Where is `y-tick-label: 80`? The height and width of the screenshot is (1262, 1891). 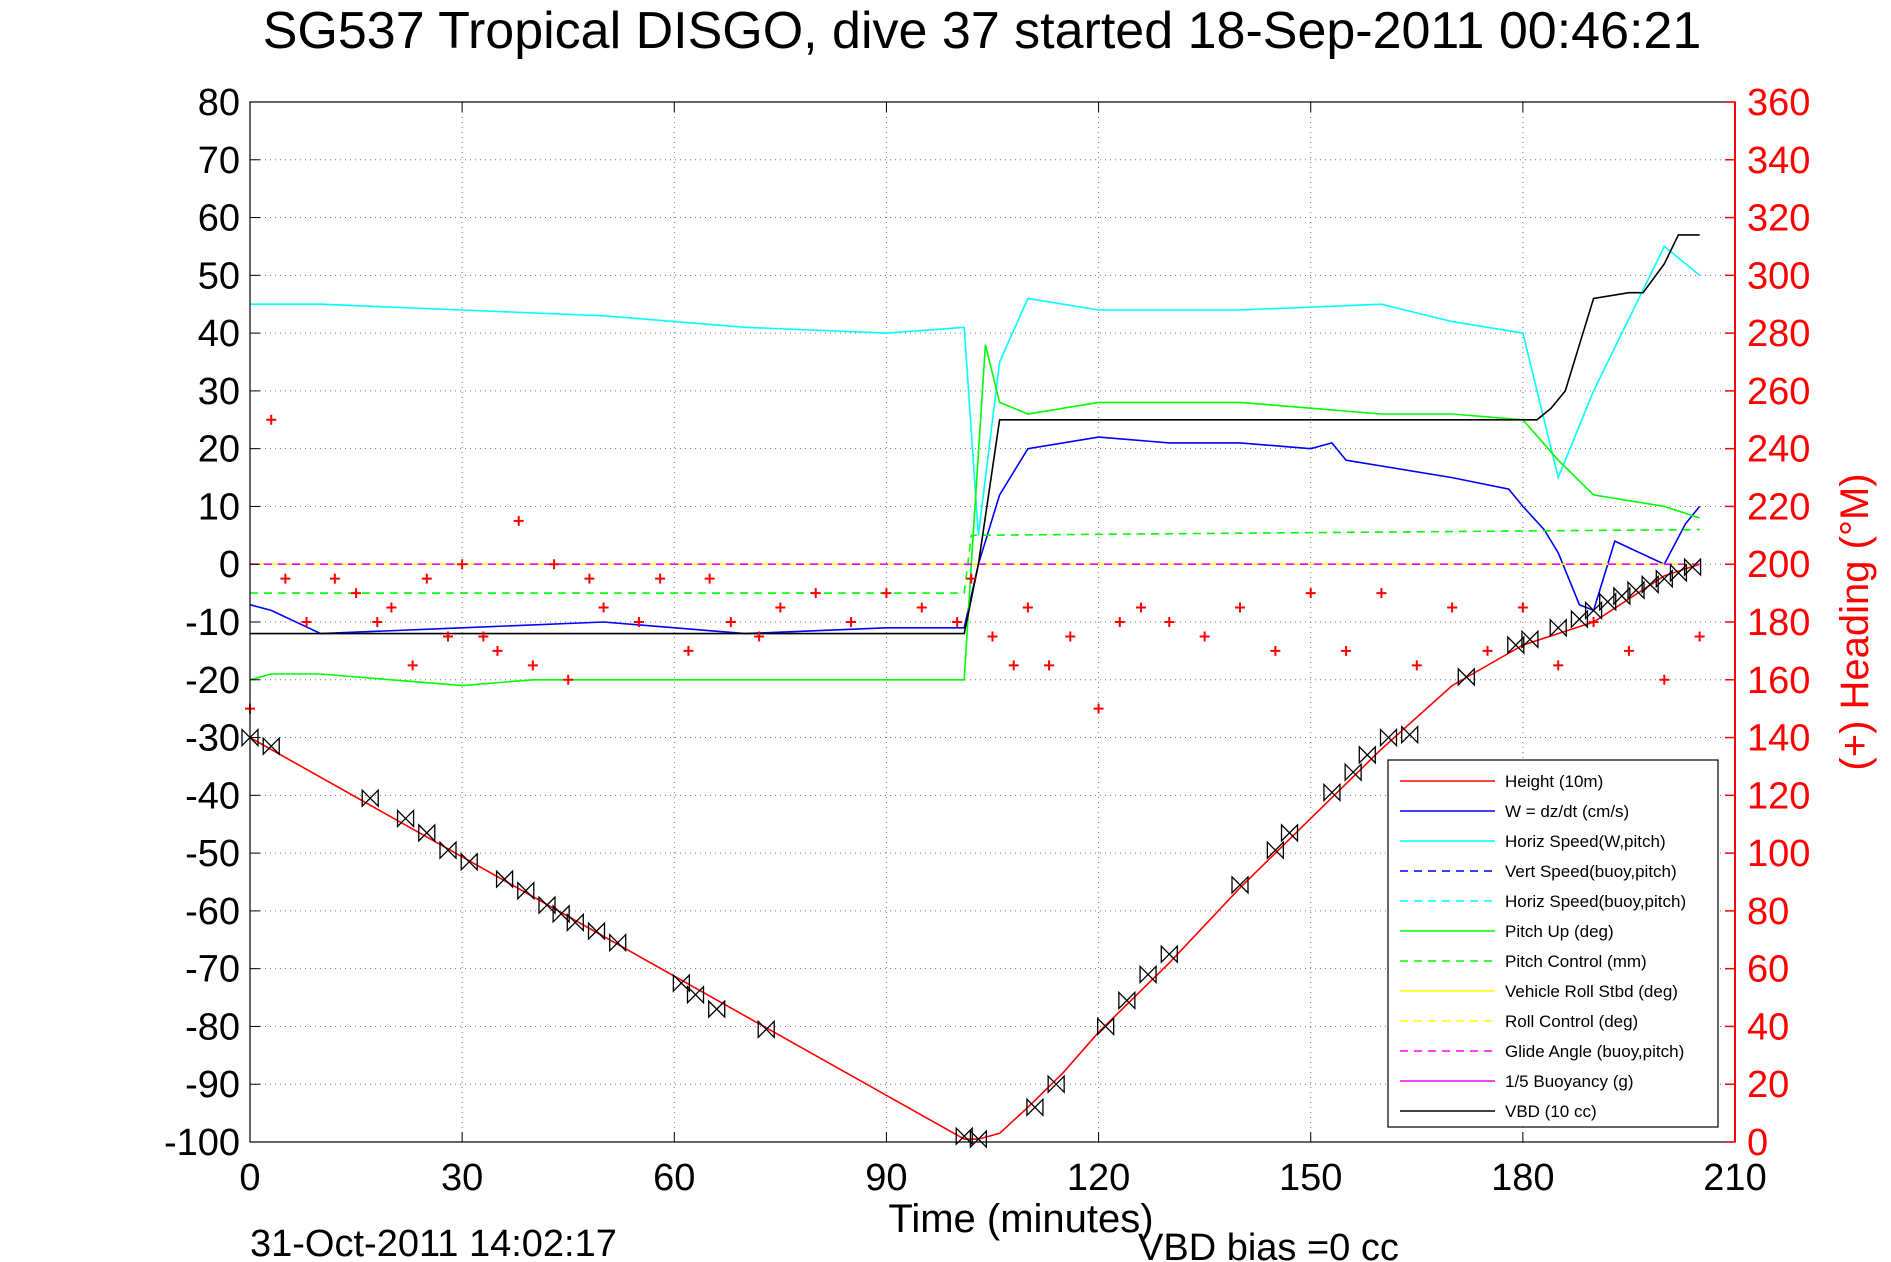
y-tick-label: 80 is located at coordinates (219, 103).